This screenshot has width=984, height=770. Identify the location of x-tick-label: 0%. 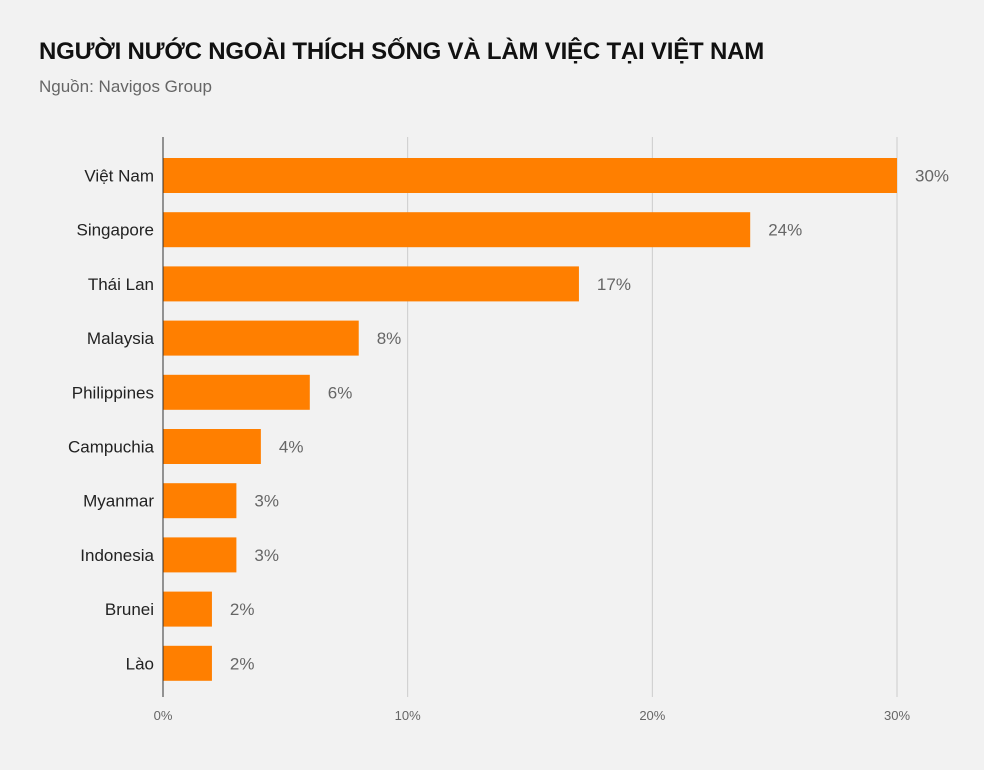
(163, 715).